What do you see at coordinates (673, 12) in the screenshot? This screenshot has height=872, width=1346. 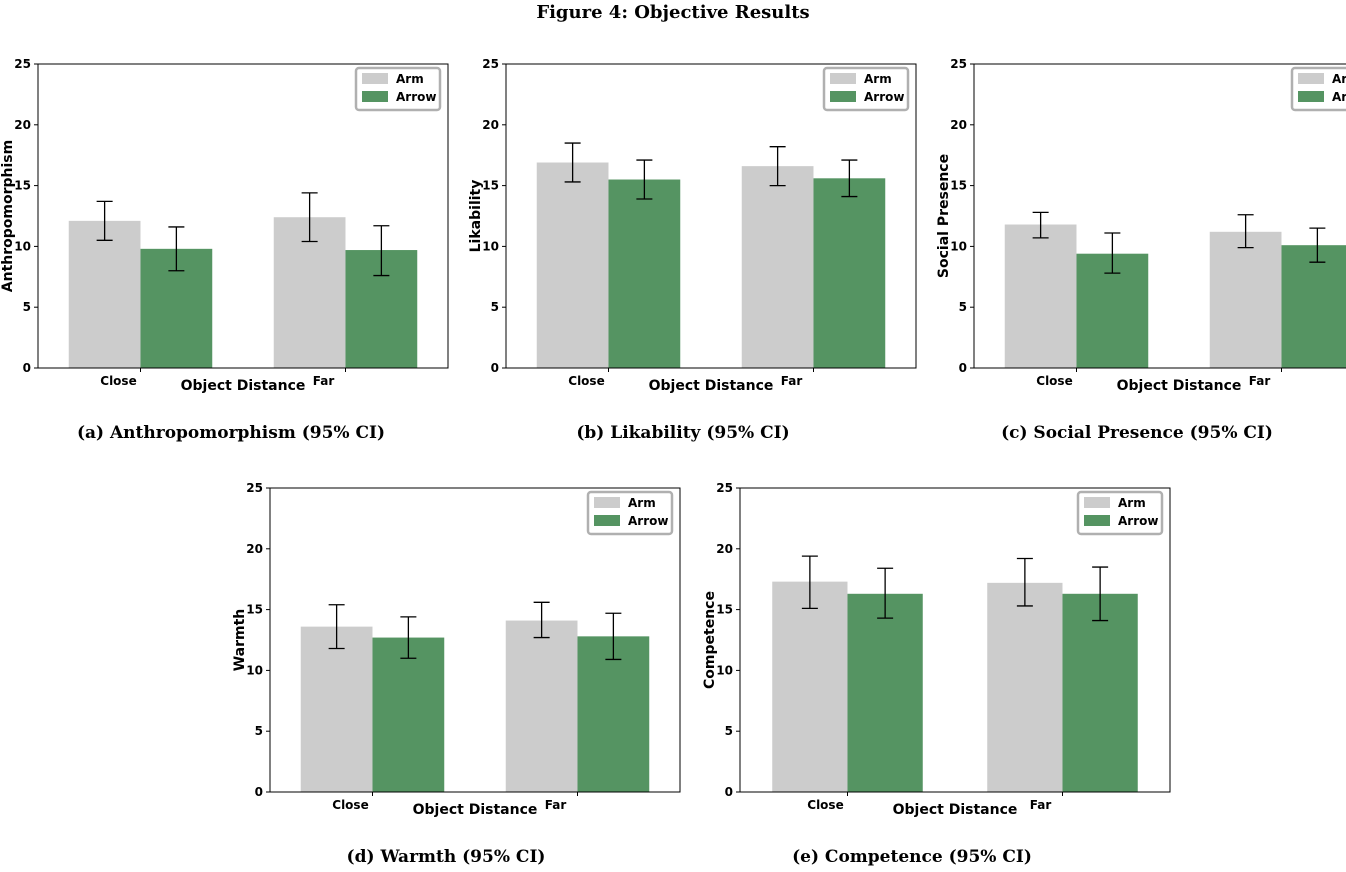 I see `figure-title: Figure 4: Objective Results` at bounding box center [673, 12].